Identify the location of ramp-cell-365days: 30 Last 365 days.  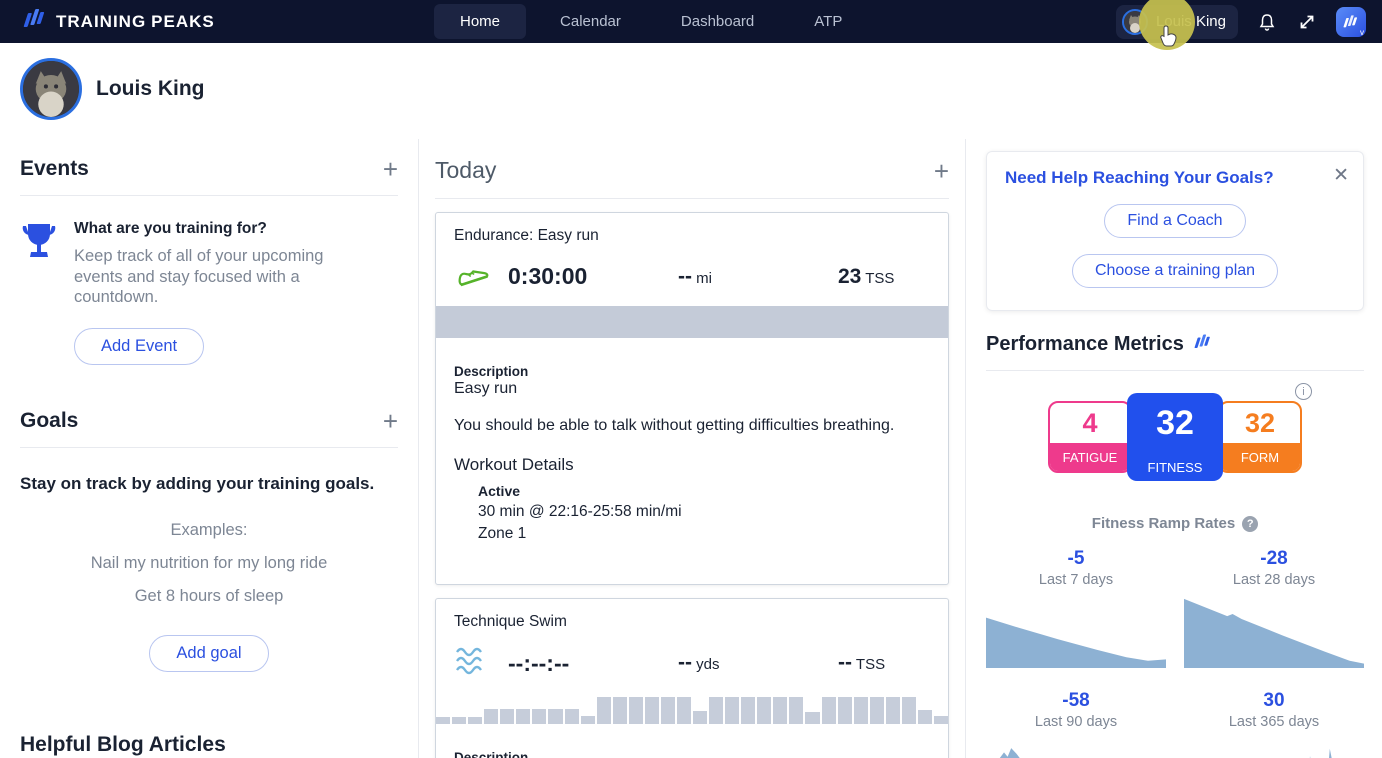
(1274, 724).